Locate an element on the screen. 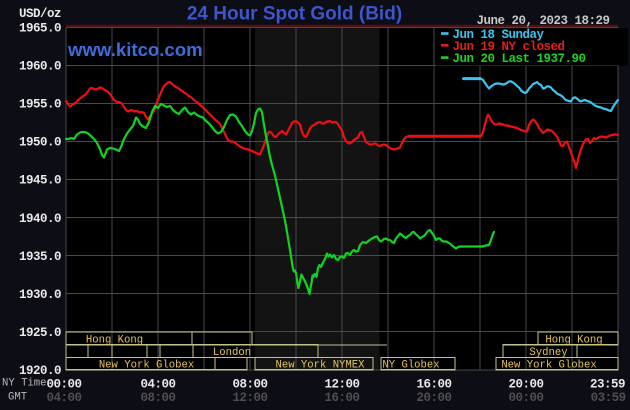 The width and height of the screenshot is (630, 410). svg-text: NY Time is located at coordinates (24, 384).